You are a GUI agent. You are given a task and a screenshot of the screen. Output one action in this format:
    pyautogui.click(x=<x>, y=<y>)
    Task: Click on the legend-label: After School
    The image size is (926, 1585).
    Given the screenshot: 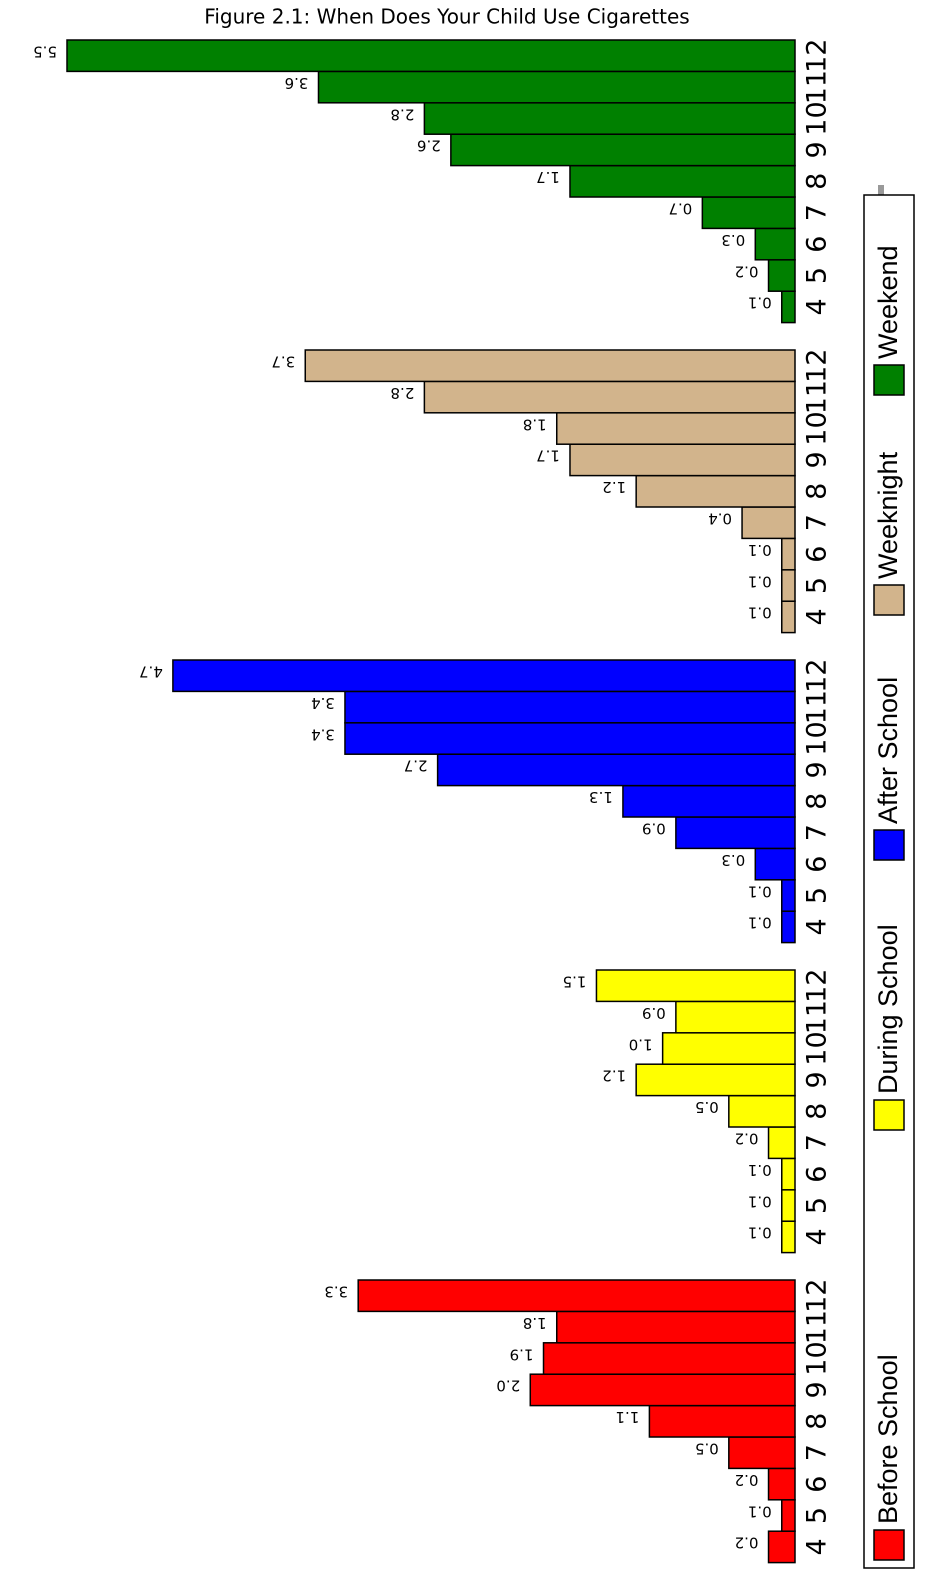 What is the action you would take?
    pyautogui.click(x=888, y=750)
    